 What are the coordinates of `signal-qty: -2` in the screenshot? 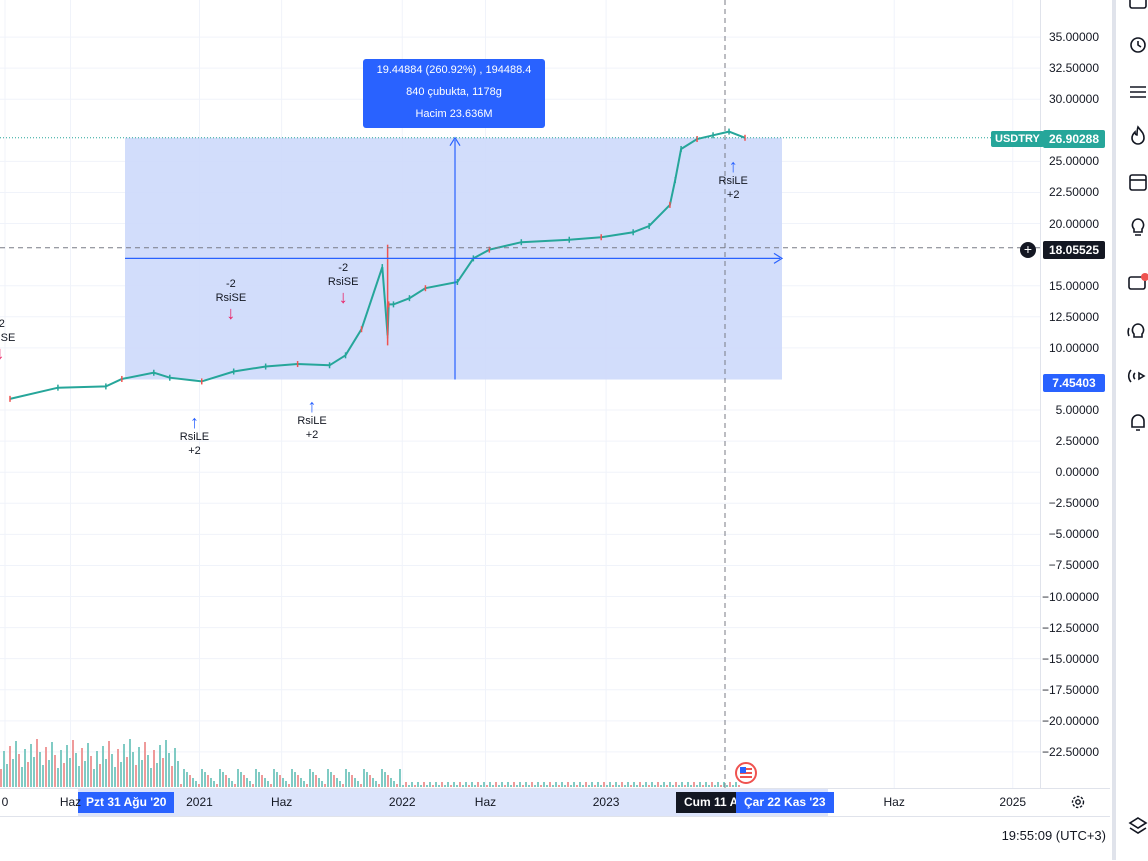 It's located at (343, 268).